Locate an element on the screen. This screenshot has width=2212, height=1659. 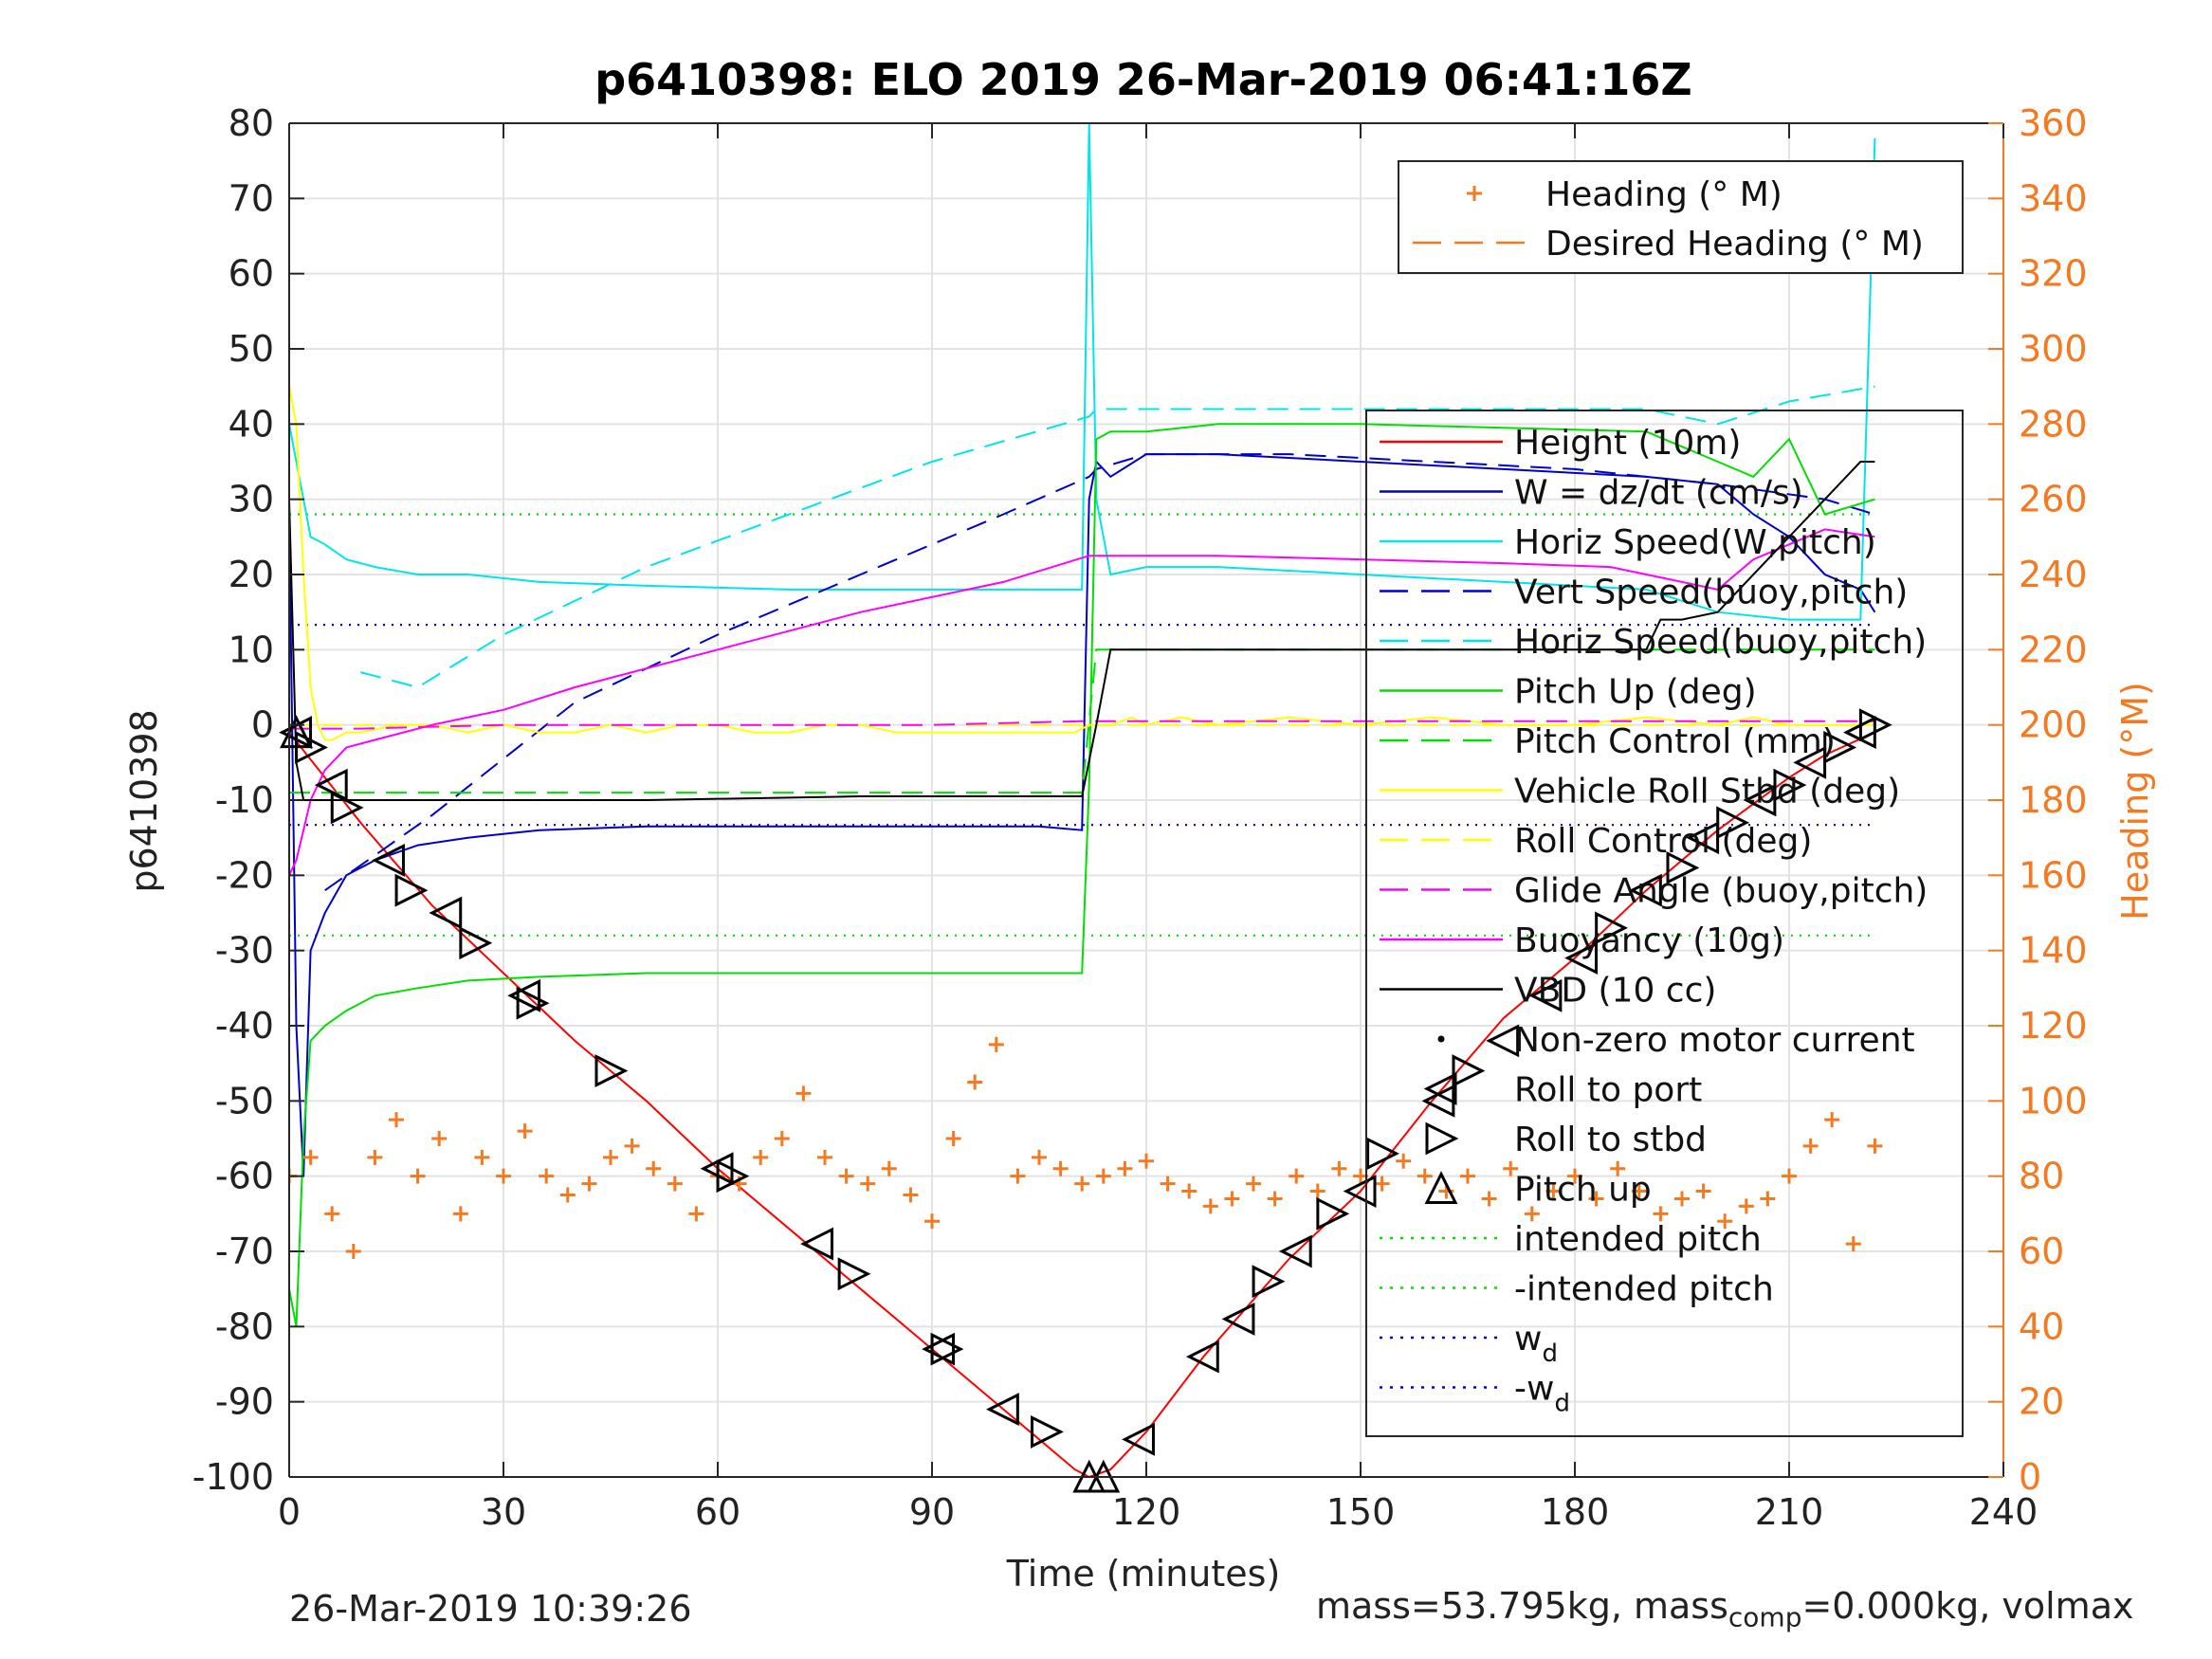
legend-label: Buoyancy (10g) is located at coordinates (1649, 940).